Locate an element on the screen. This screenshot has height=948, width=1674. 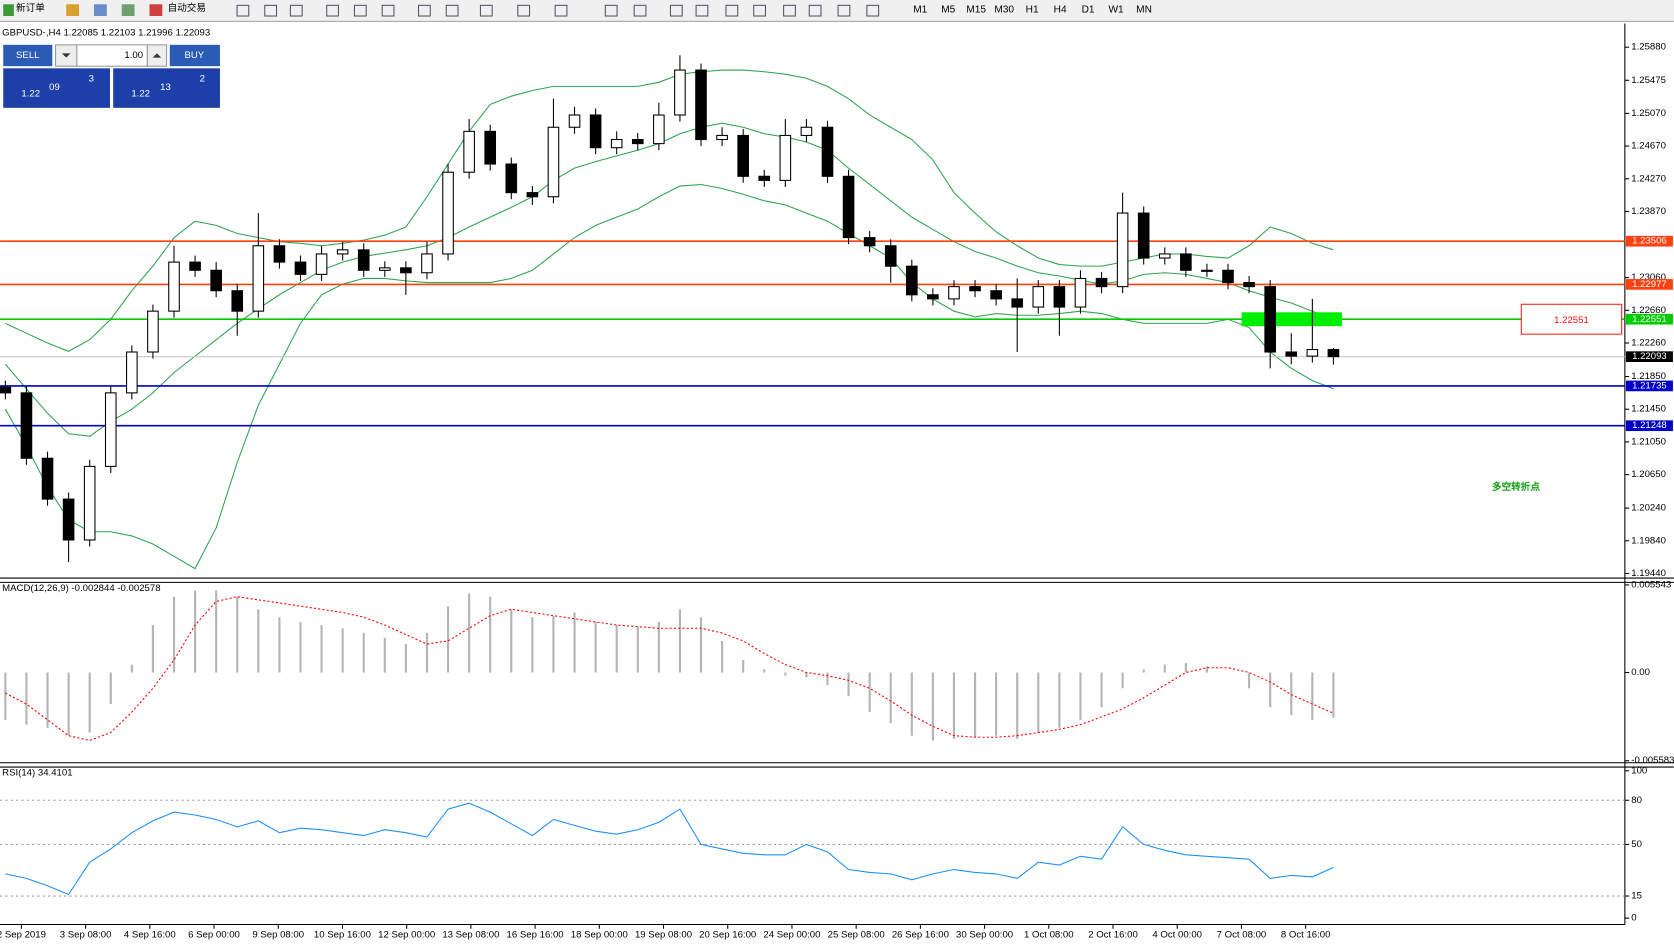
x-tick-label: 18 Sep 00:00 is located at coordinates (599, 935).